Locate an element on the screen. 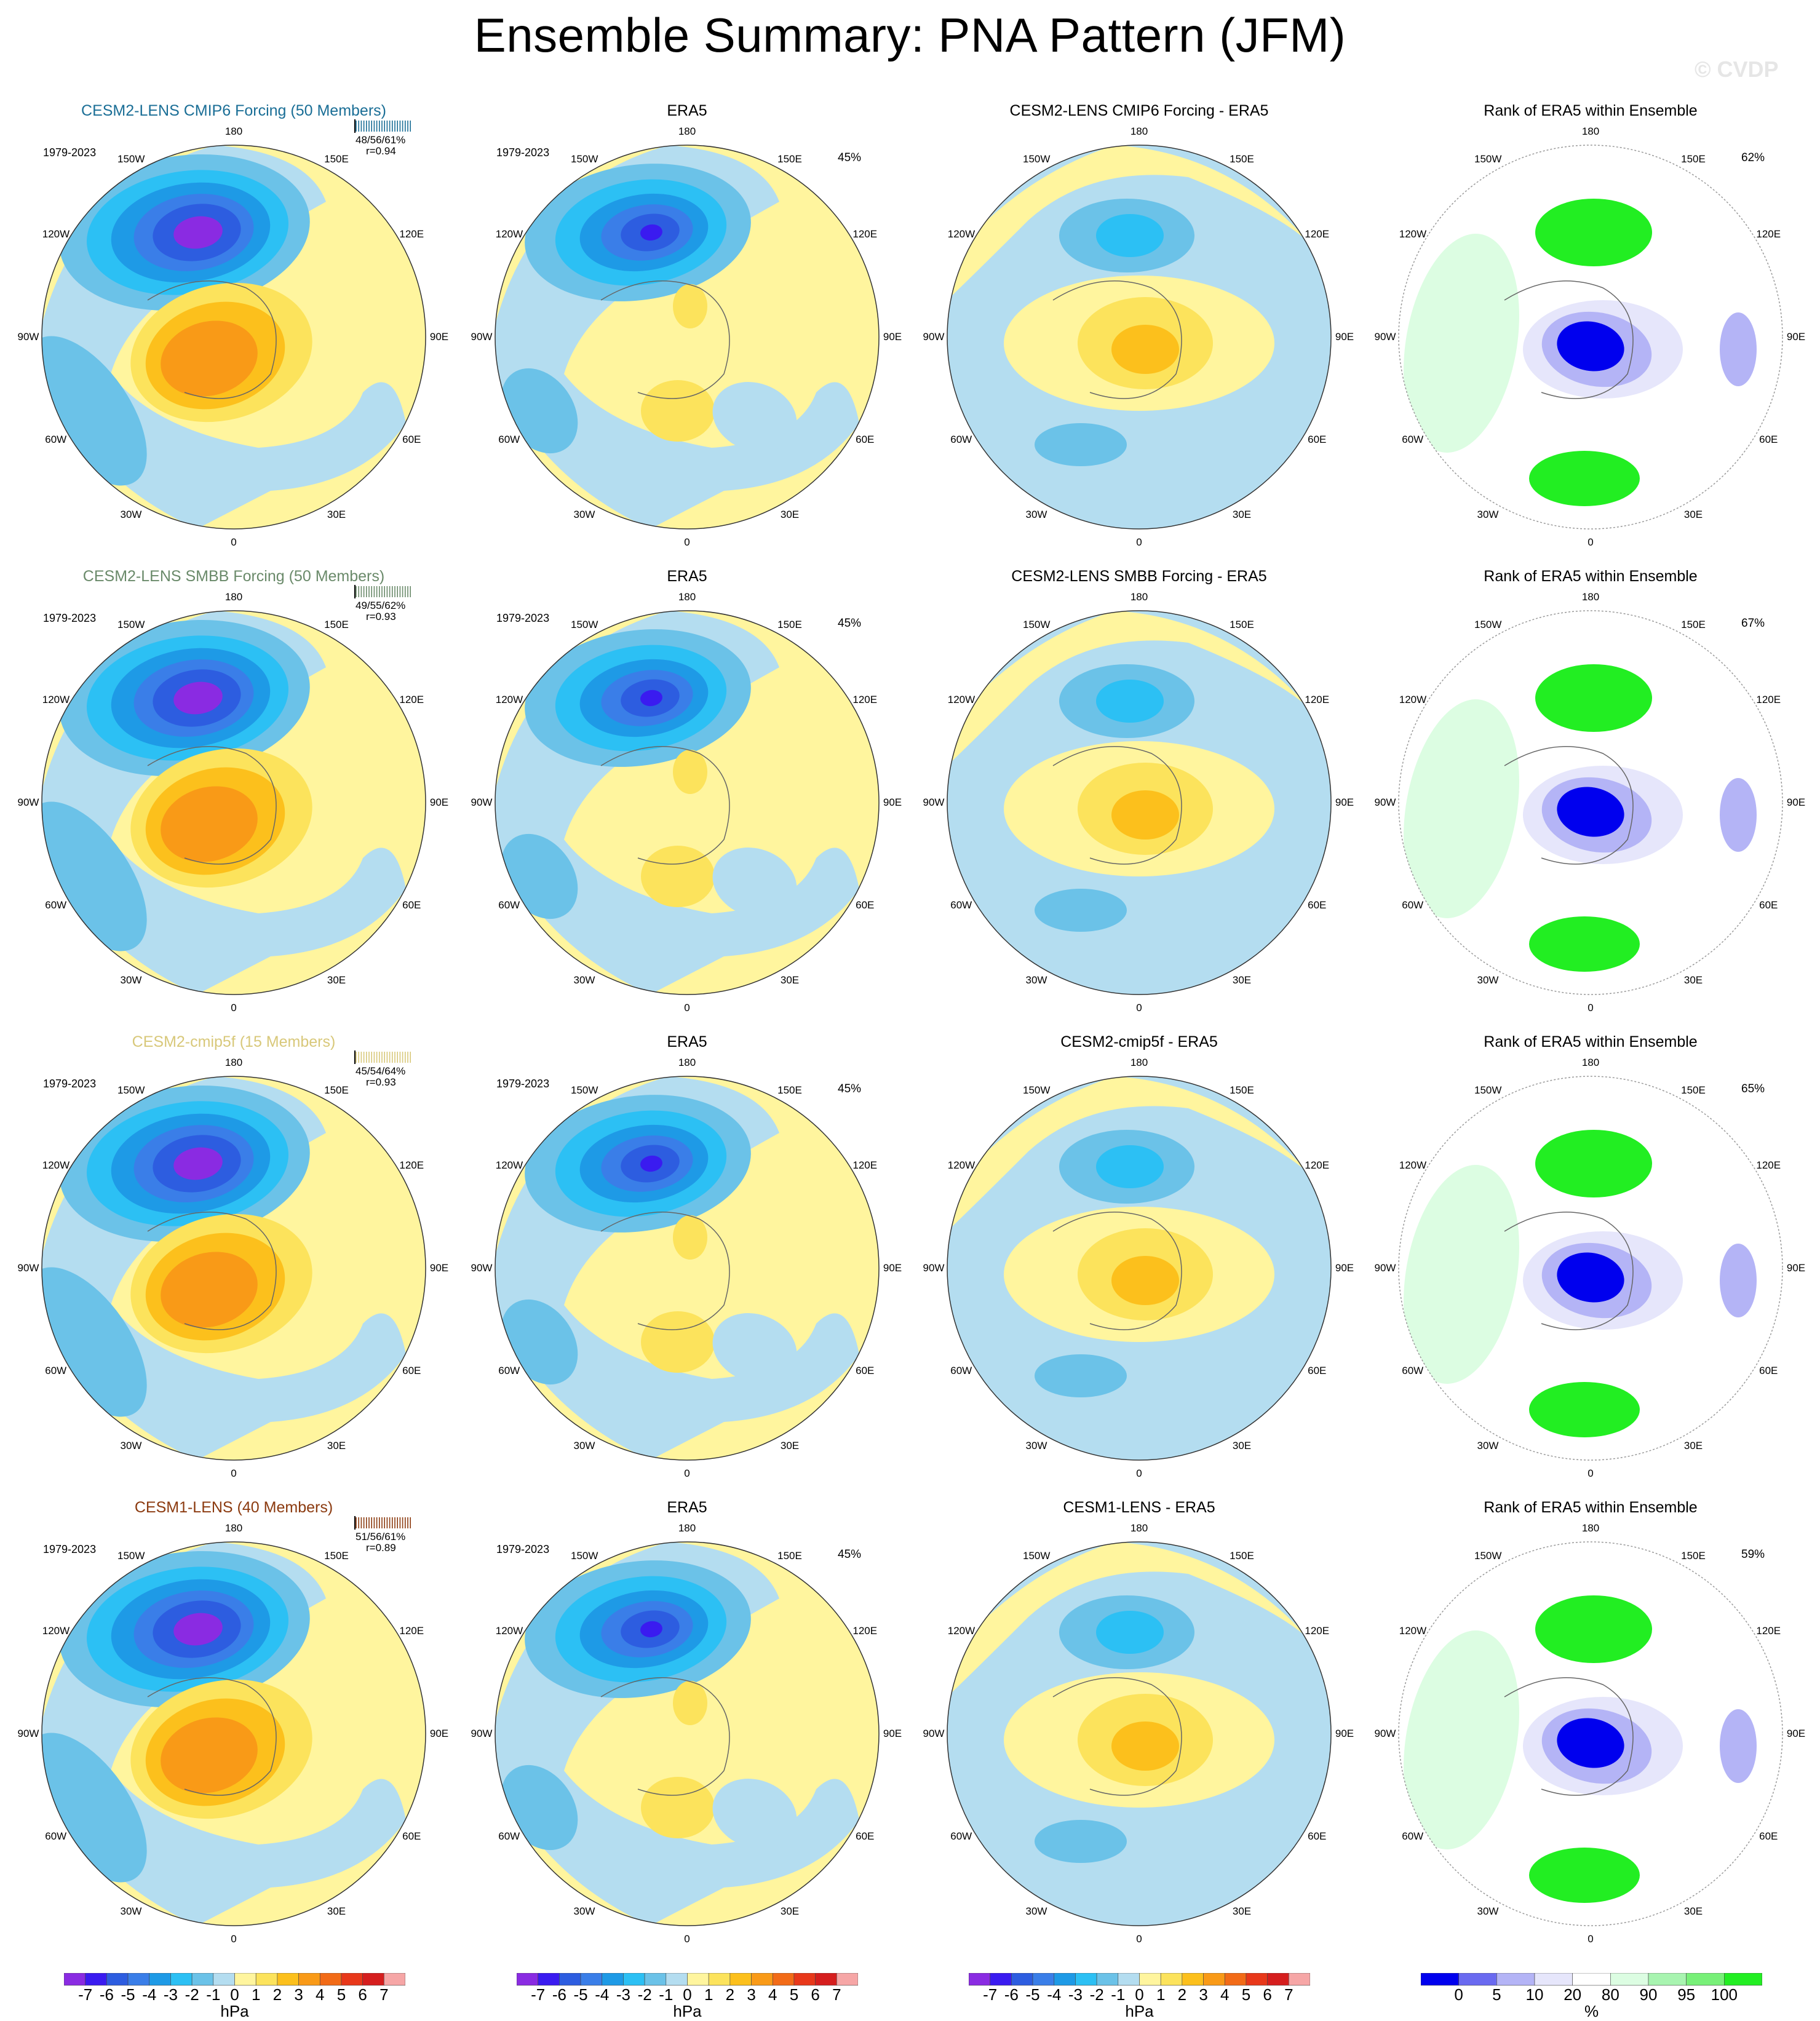 The image size is (1820, 2021). colorbar-tick-label: 3 is located at coordinates (752, 1994).